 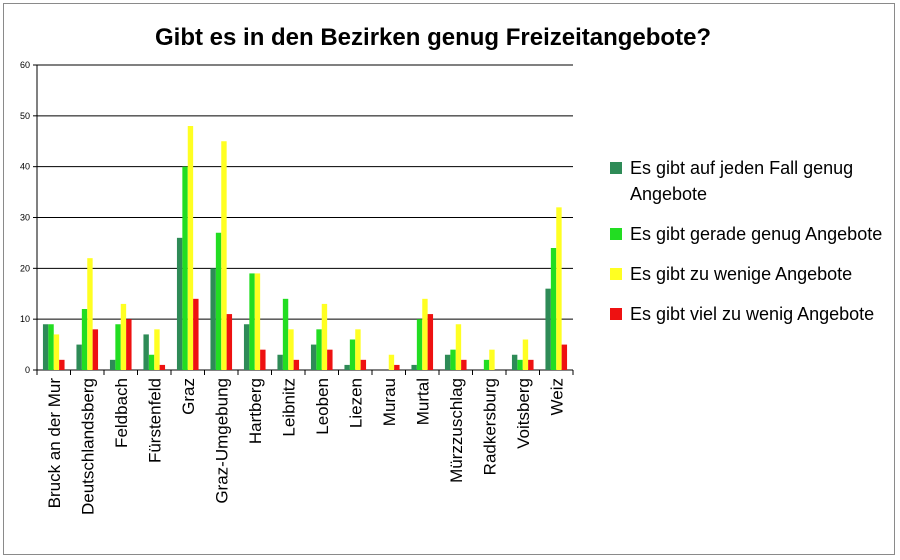 I want to click on legend-label-4: Es gibt viel zu wenig Angebote, so click(x=752, y=314).